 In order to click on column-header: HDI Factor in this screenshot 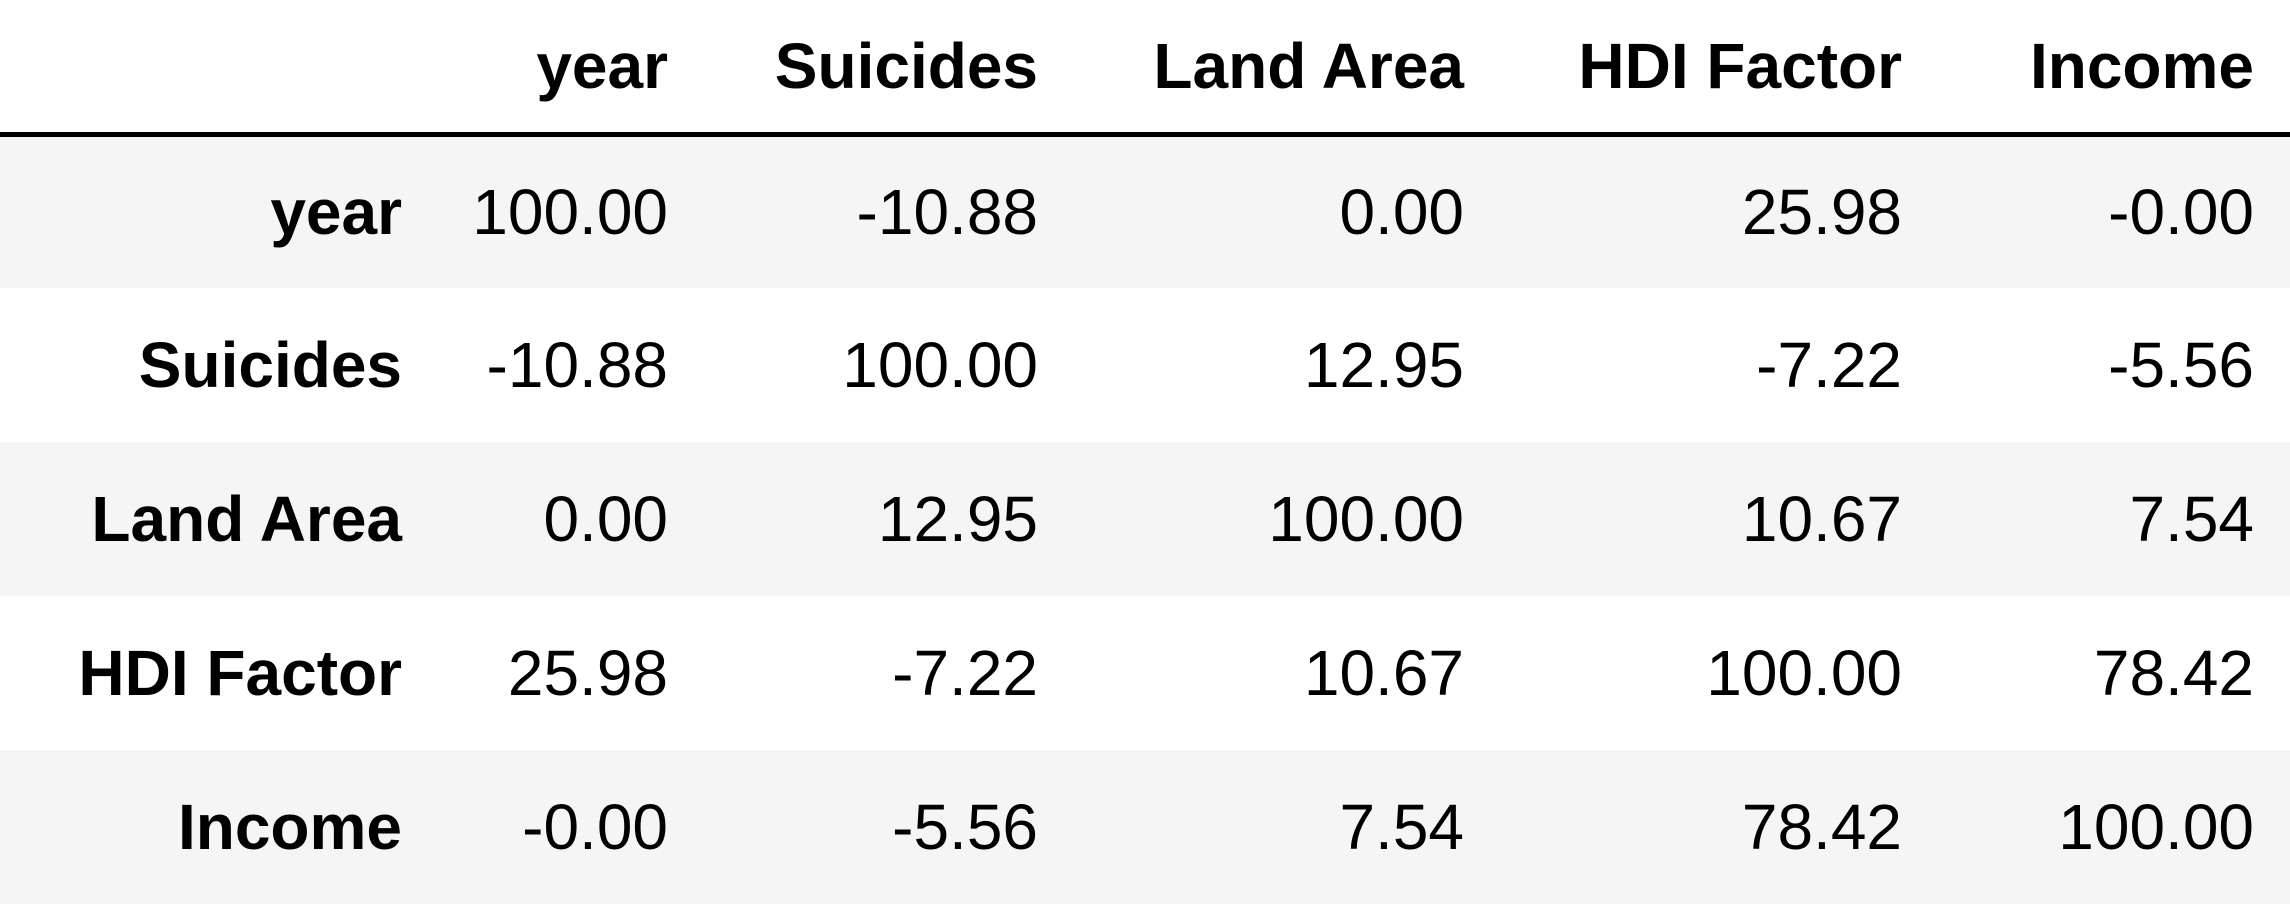, I will do `click(1717, 68)`.